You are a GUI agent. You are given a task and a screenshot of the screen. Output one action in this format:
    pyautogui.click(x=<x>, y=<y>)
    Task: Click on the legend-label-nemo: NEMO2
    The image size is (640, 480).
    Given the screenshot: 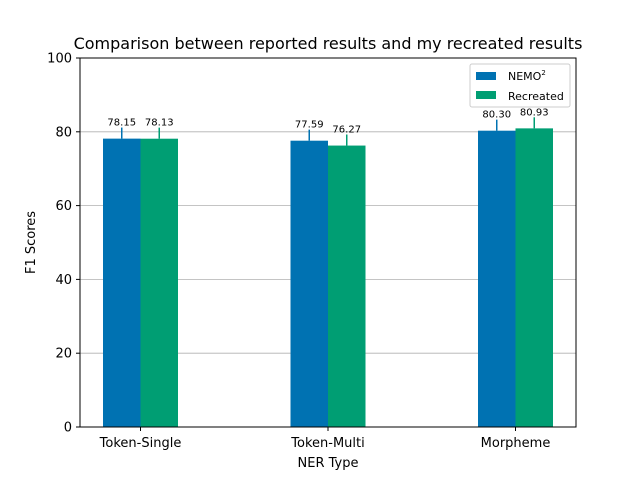 What is the action you would take?
    pyautogui.click(x=527, y=76)
    